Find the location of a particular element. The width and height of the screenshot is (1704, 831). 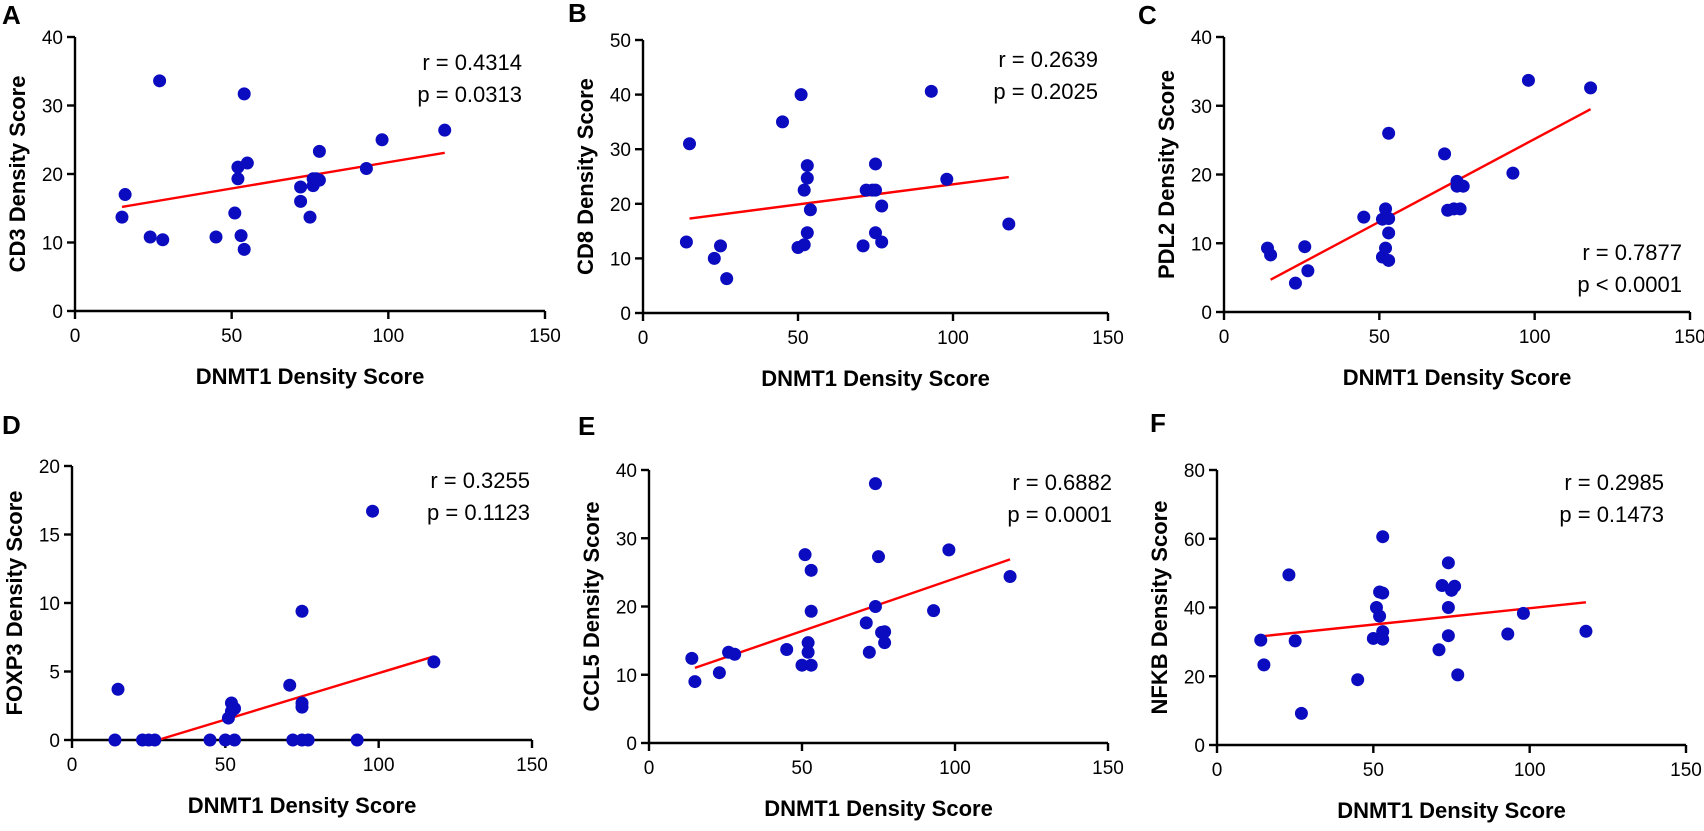

r-value-label: r = 0.4314 is located at coordinates (472, 62).